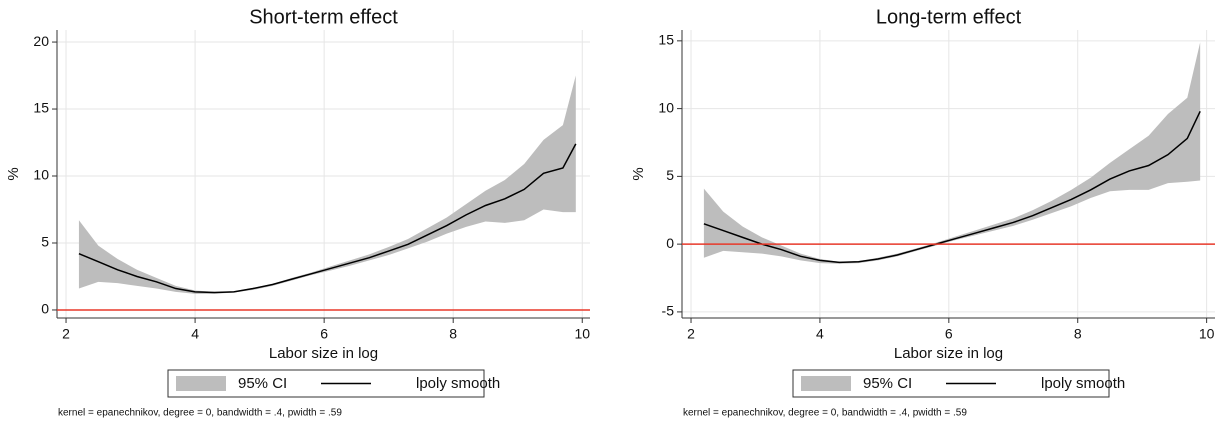 Image resolution: width=1225 pixels, height=425 pixels. Describe the element at coordinates (668, 311) in the screenshot. I see `y-tick-label: -5` at that location.